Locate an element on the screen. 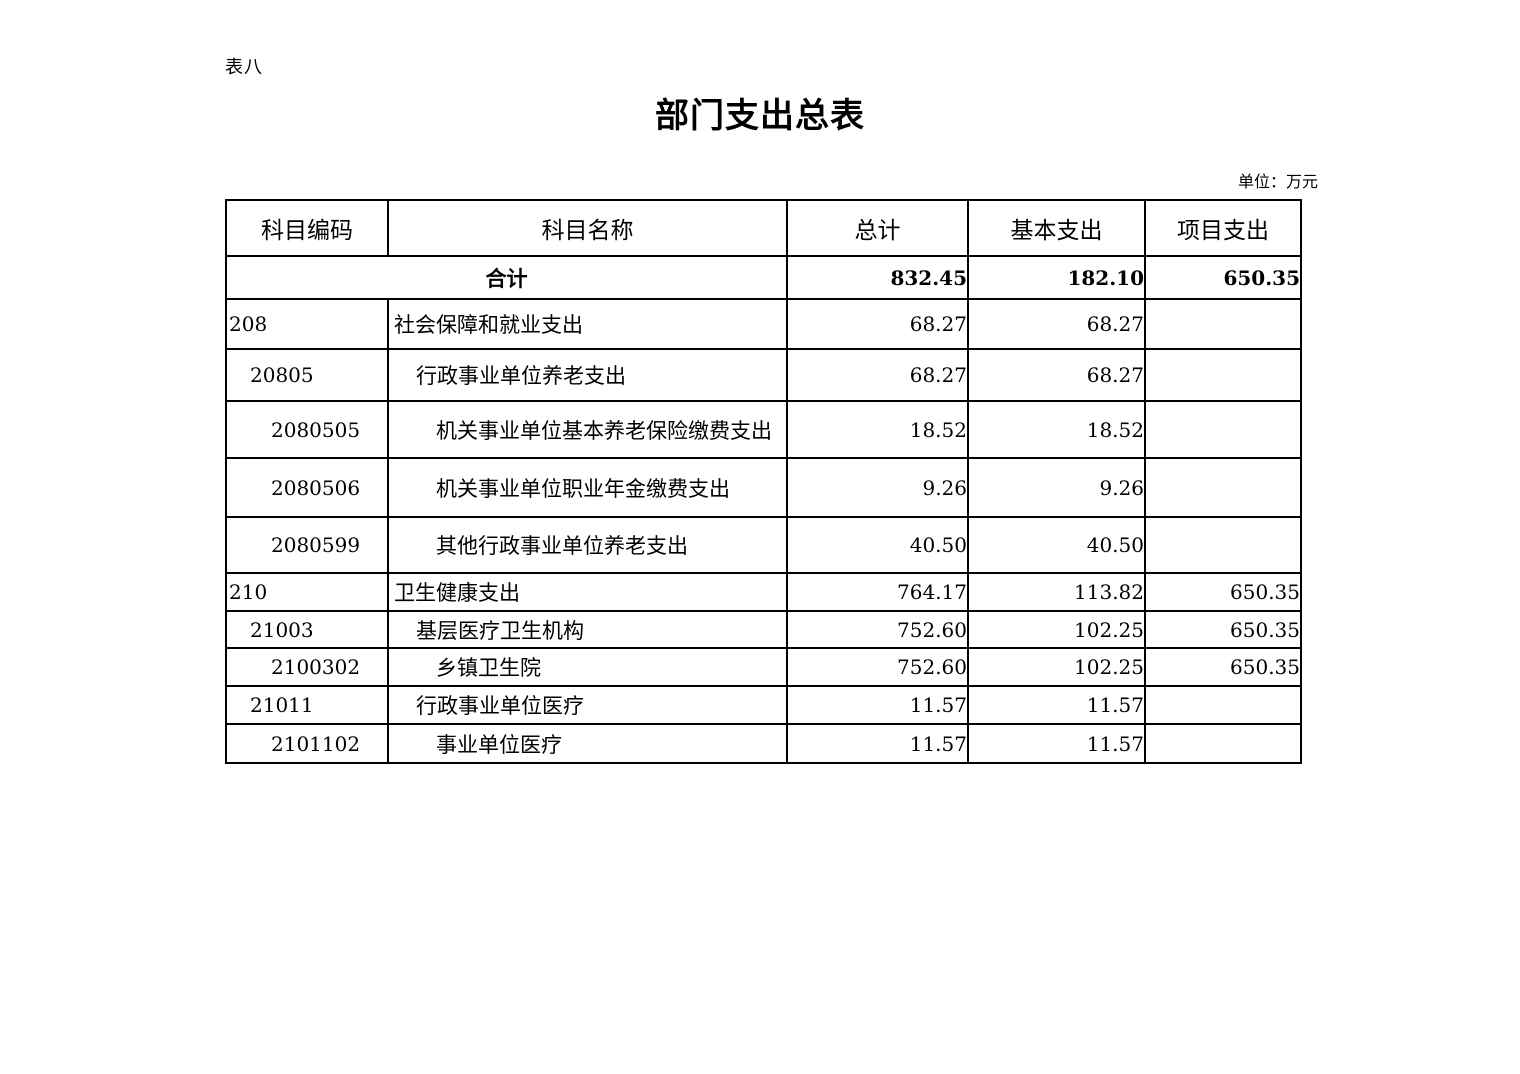 Image resolution: width=1520 pixels, height=1074 pixels. name-cell: 行政事业单位养老支出 is located at coordinates (587, 375).